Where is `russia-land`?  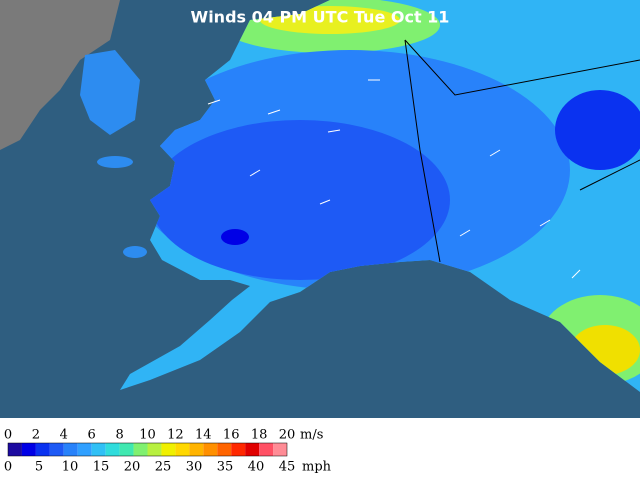 russia-land is located at coordinates (60, 75).